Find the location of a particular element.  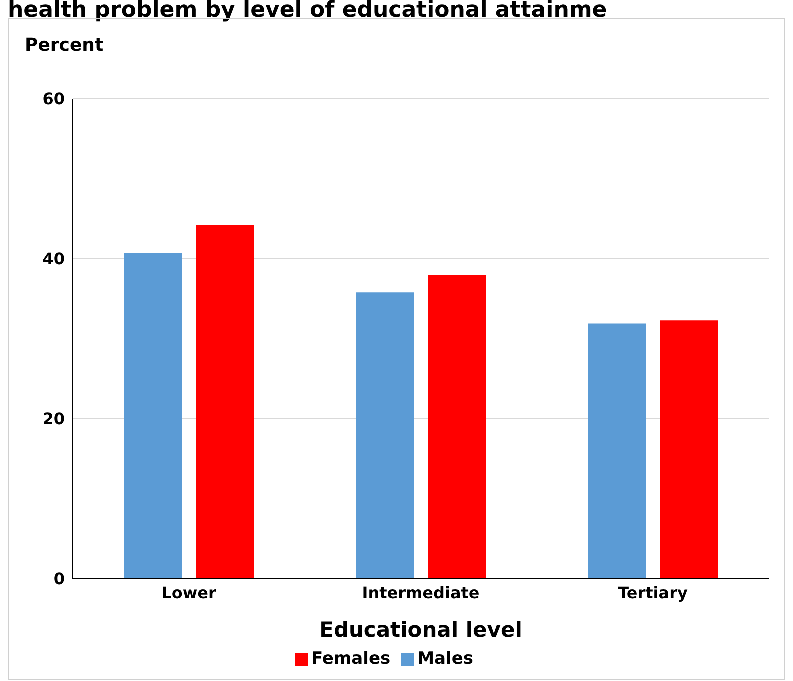

y-tick-label: 0 is located at coordinates (59, 579).